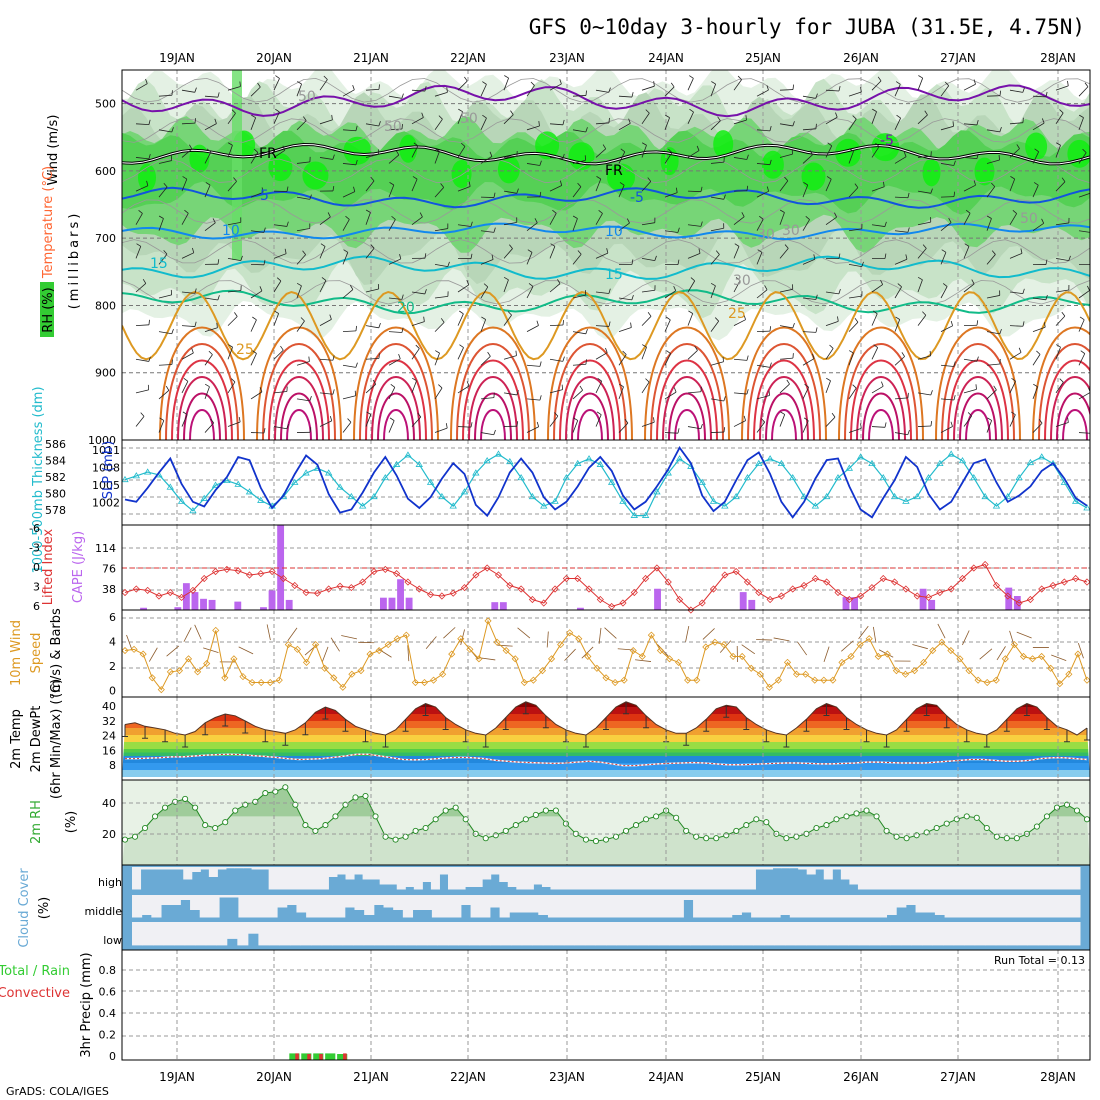 The width and height of the screenshot is (1100, 1100). Describe the element at coordinates (112, 666) in the screenshot. I see `wind10m-tick: 2` at that location.